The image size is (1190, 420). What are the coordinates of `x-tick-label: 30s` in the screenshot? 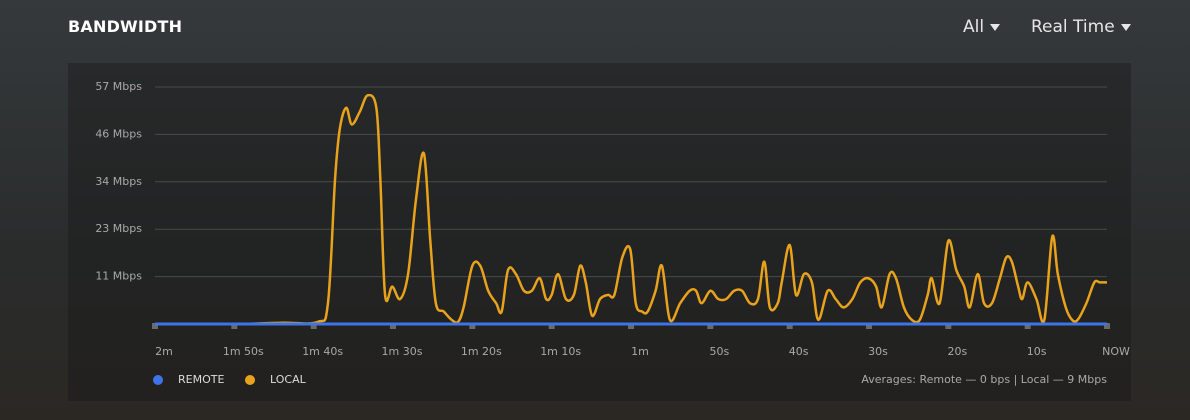 It's located at (878, 351).